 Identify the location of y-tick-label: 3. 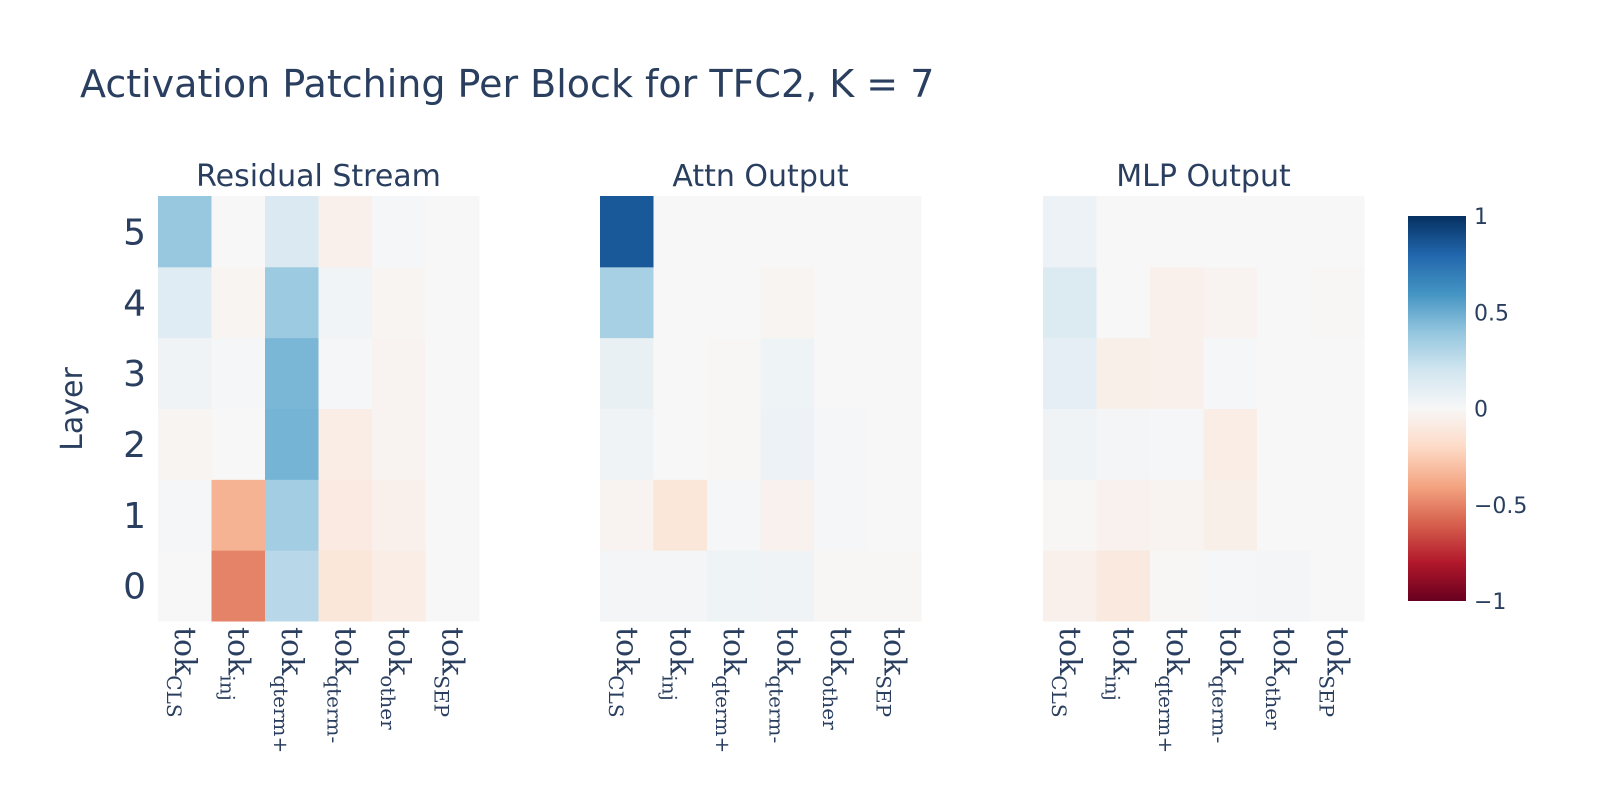
(134, 374).